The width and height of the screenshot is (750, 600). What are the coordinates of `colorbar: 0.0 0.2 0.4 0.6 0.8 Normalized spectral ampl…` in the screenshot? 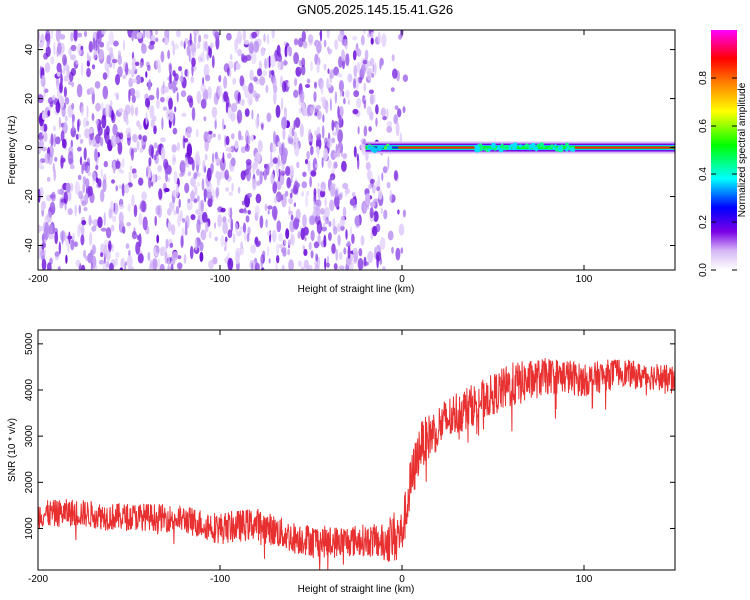 It's located at (723, 153).